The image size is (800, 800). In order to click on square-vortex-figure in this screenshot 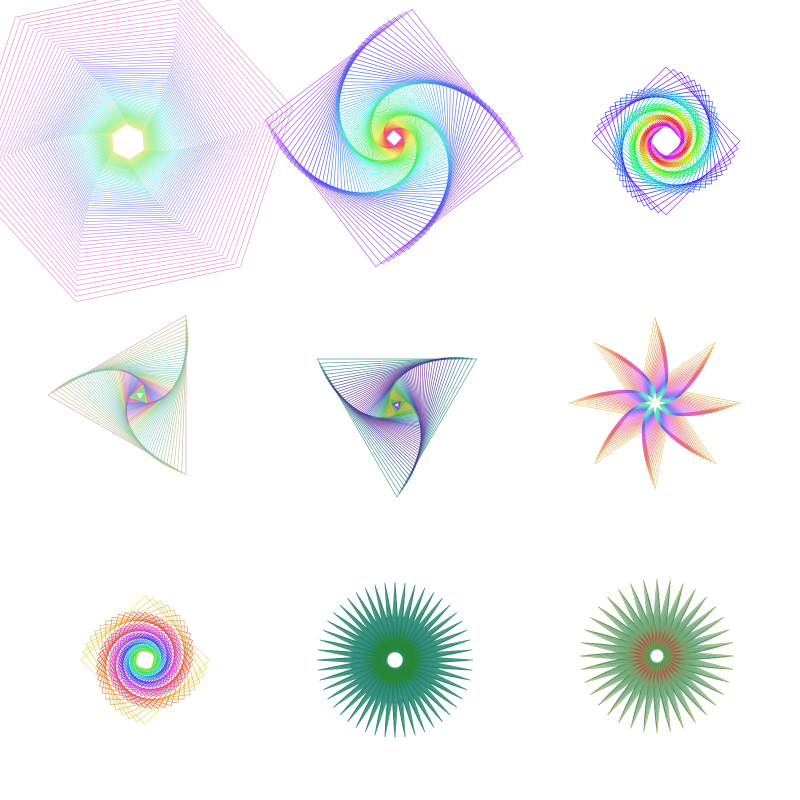, I will do `click(394, 138)`.